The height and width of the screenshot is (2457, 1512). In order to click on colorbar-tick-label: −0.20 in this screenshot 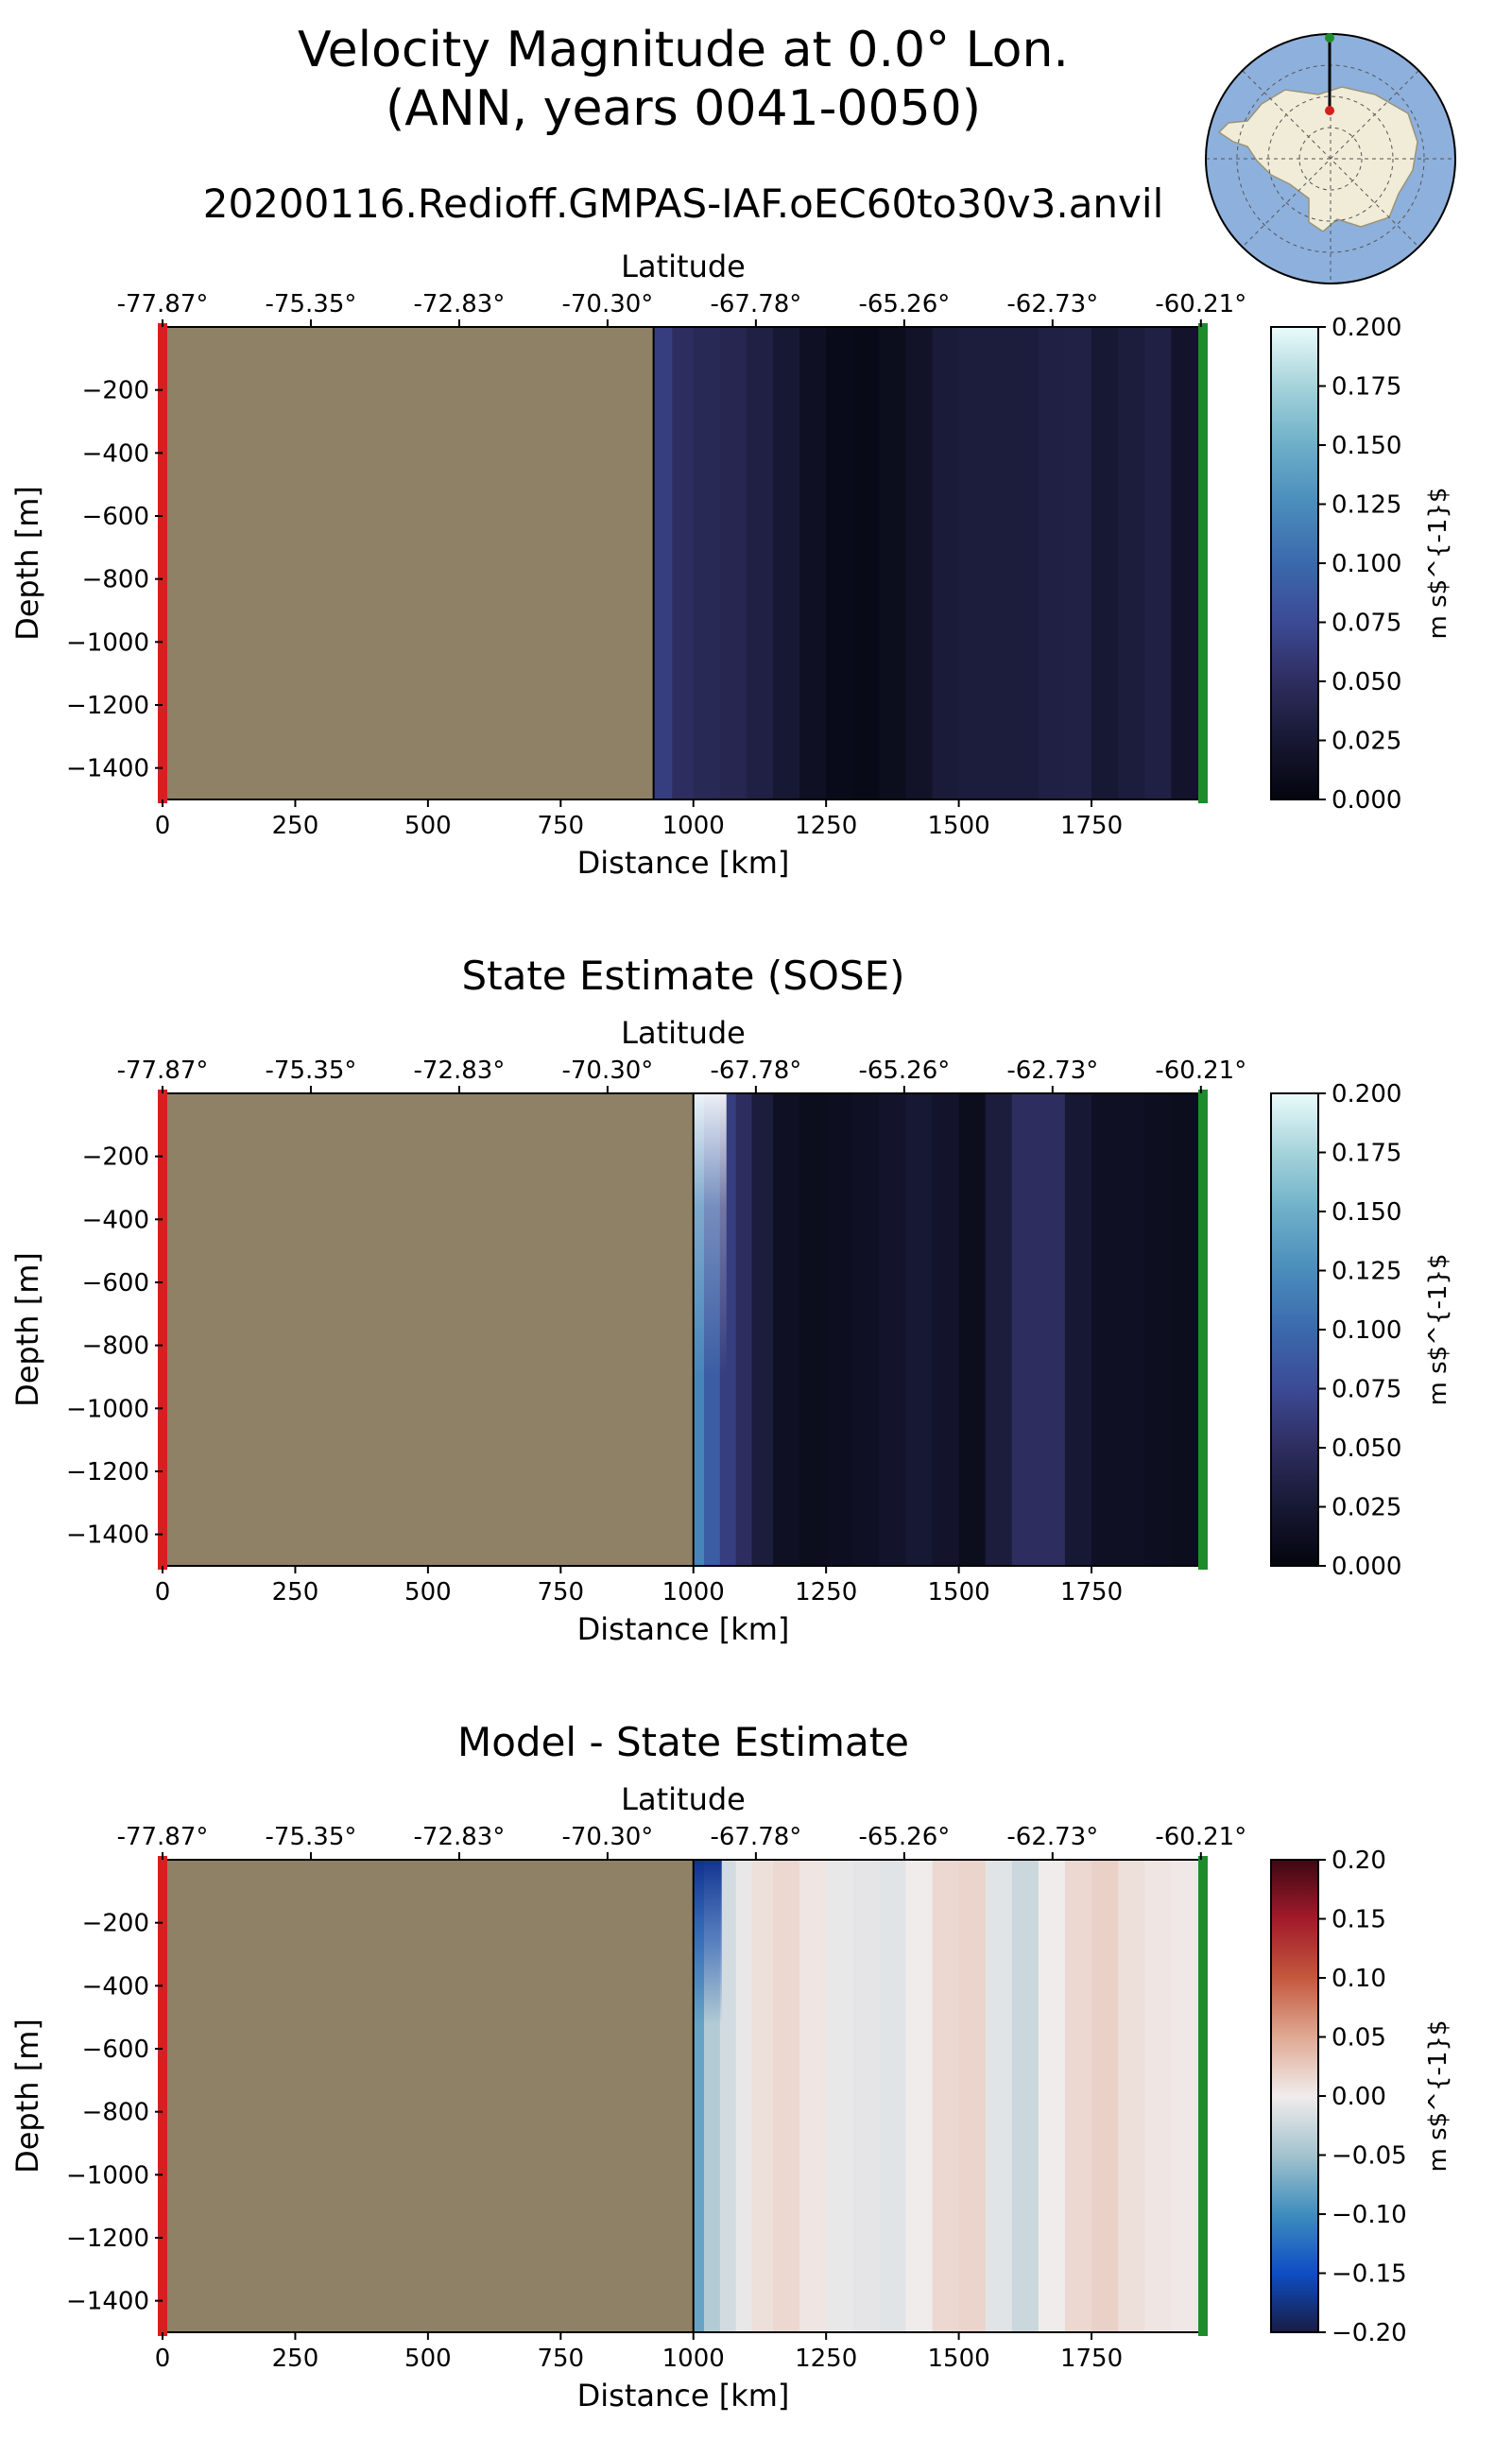, I will do `click(1369, 2333)`.